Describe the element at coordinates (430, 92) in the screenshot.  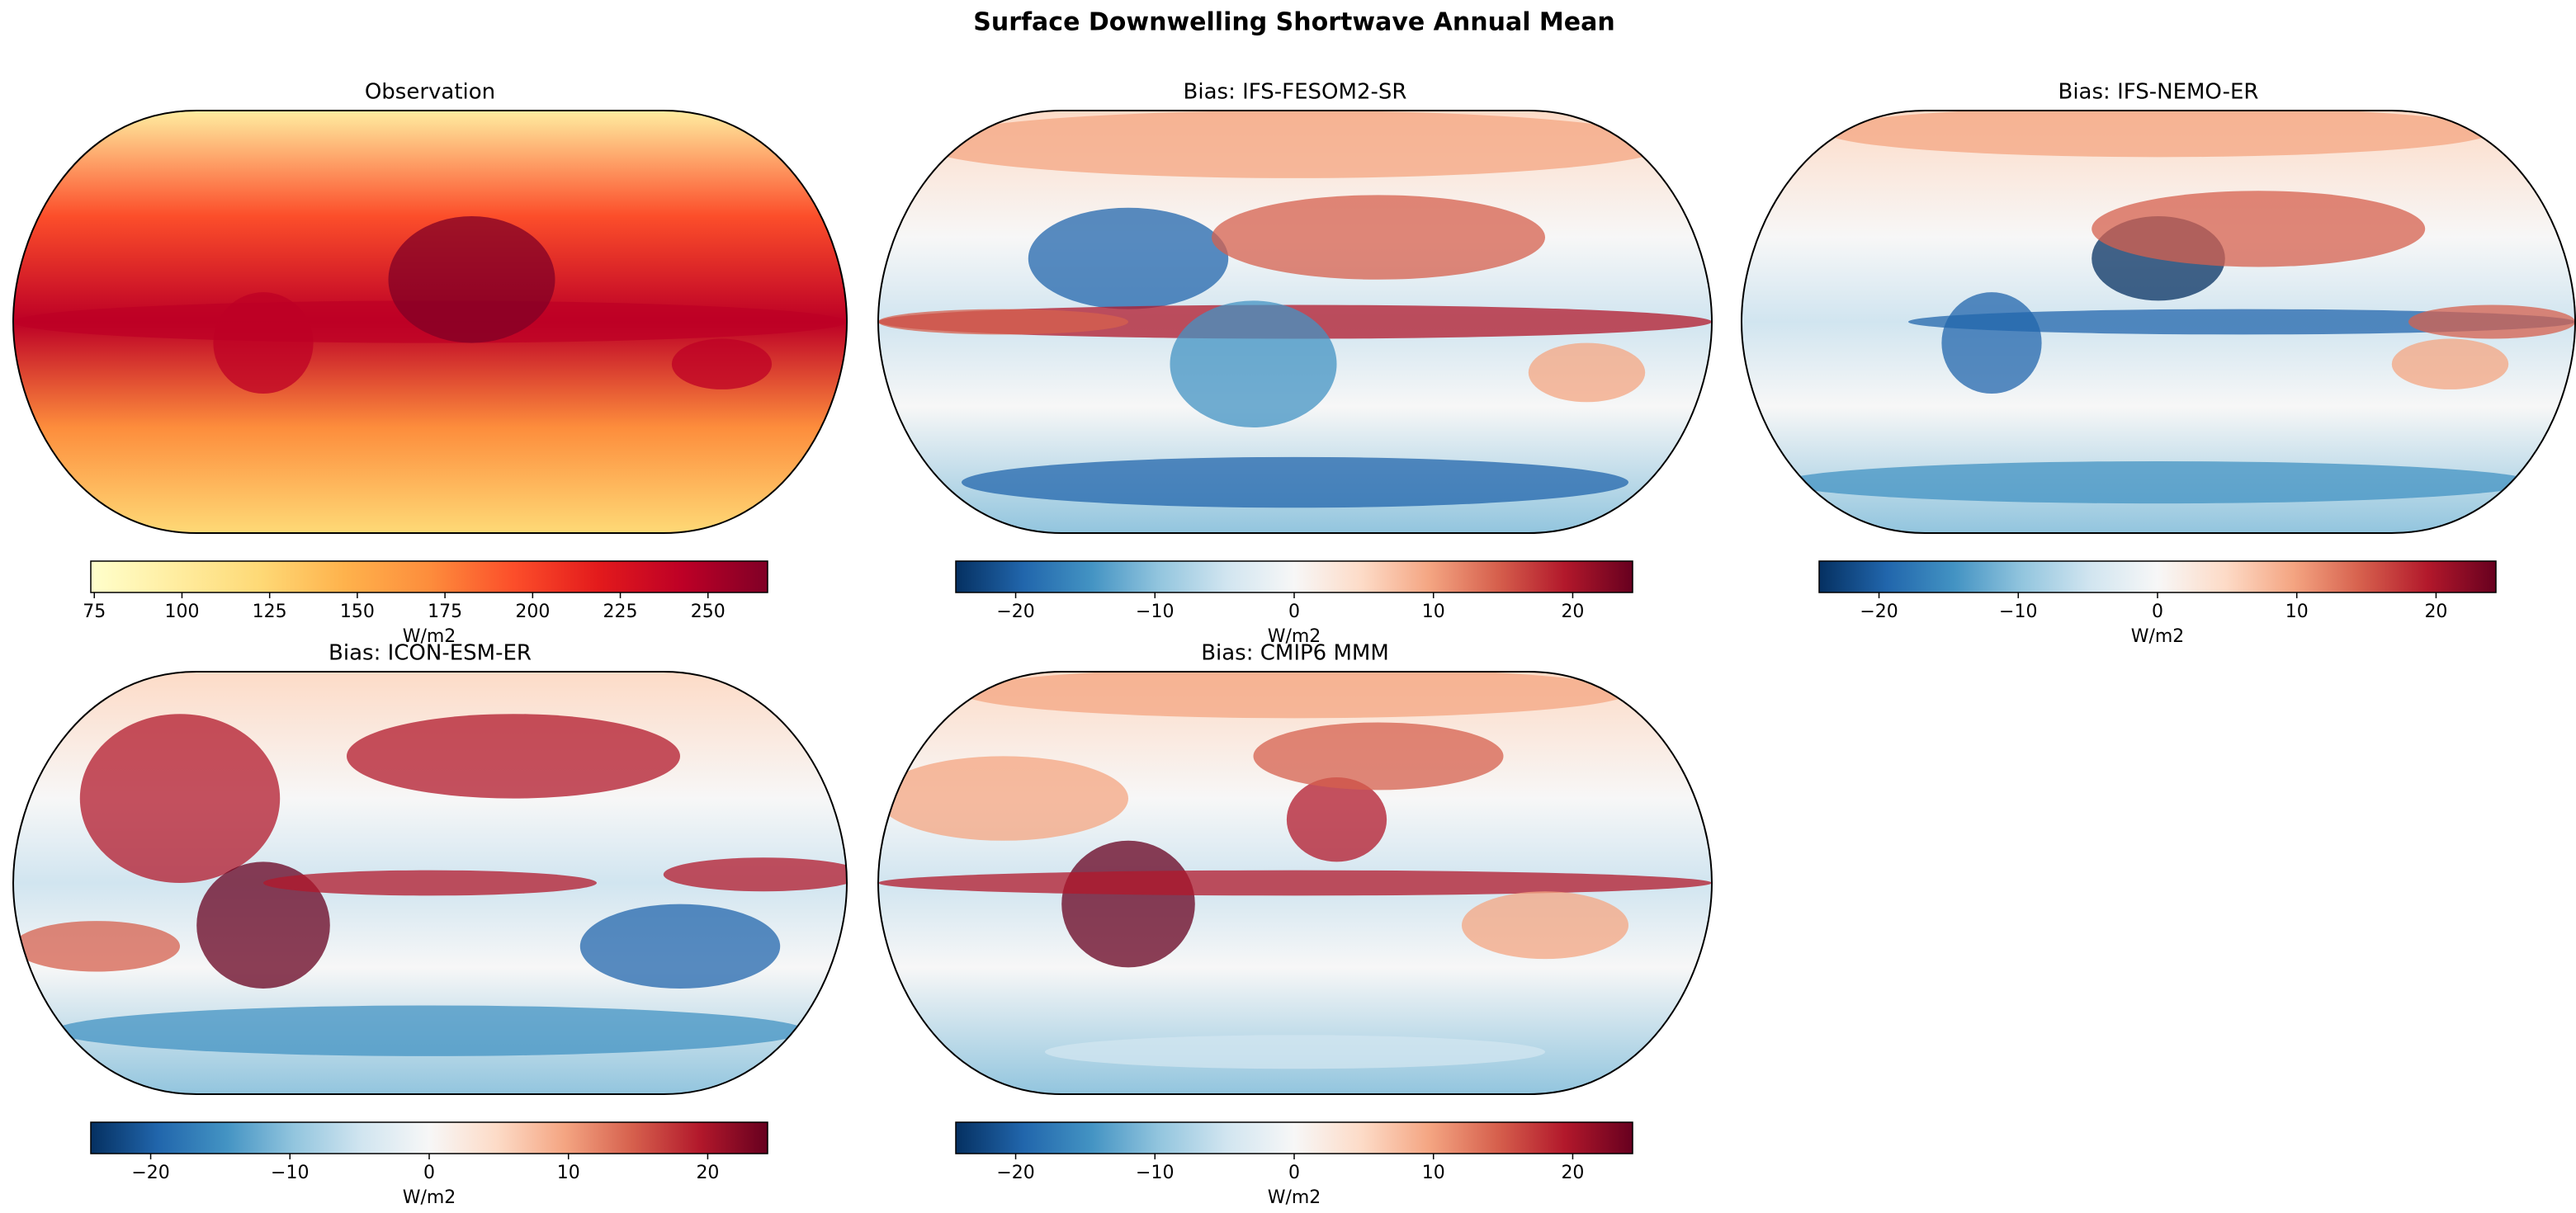
I see `panel-title: Observation` at that location.